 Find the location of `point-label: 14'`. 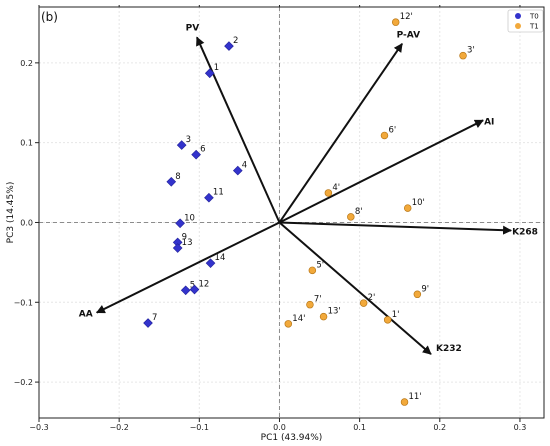

point-label: 14' is located at coordinates (298, 319).